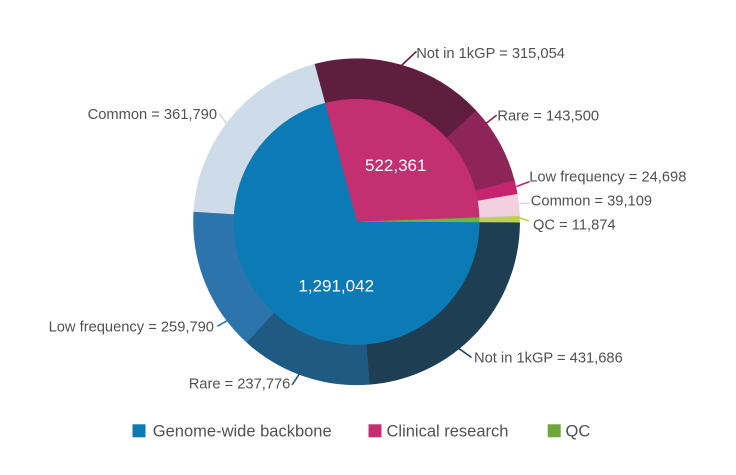 The width and height of the screenshot is (736, 475). What do you see at coordinates (574, 226) in the screenshot?
I see `svg-text: QC = 11,874` at bounding box center [574, 226].